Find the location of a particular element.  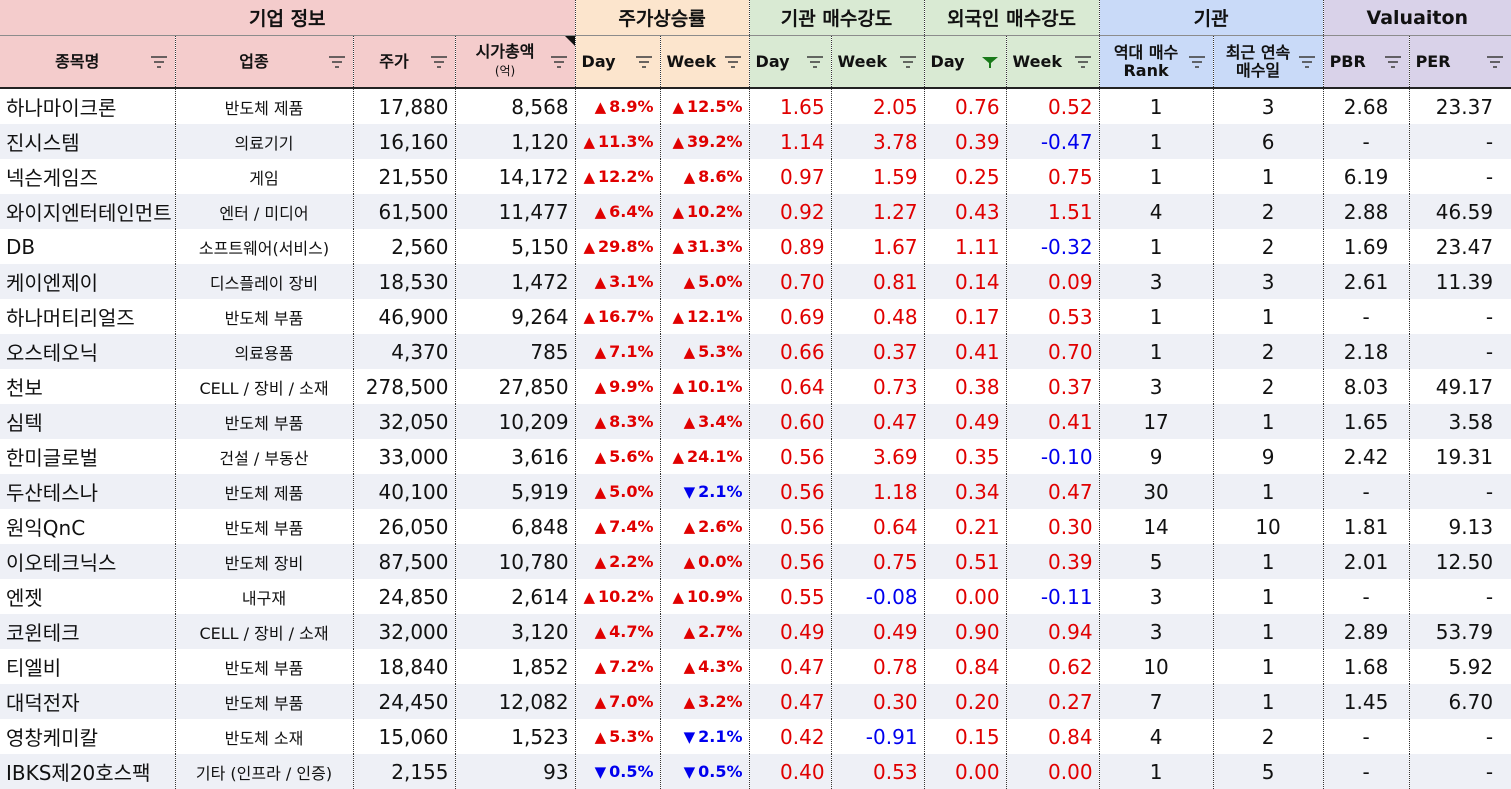

inst-strength-day: 0.64 is located at coordinates (790, 386).